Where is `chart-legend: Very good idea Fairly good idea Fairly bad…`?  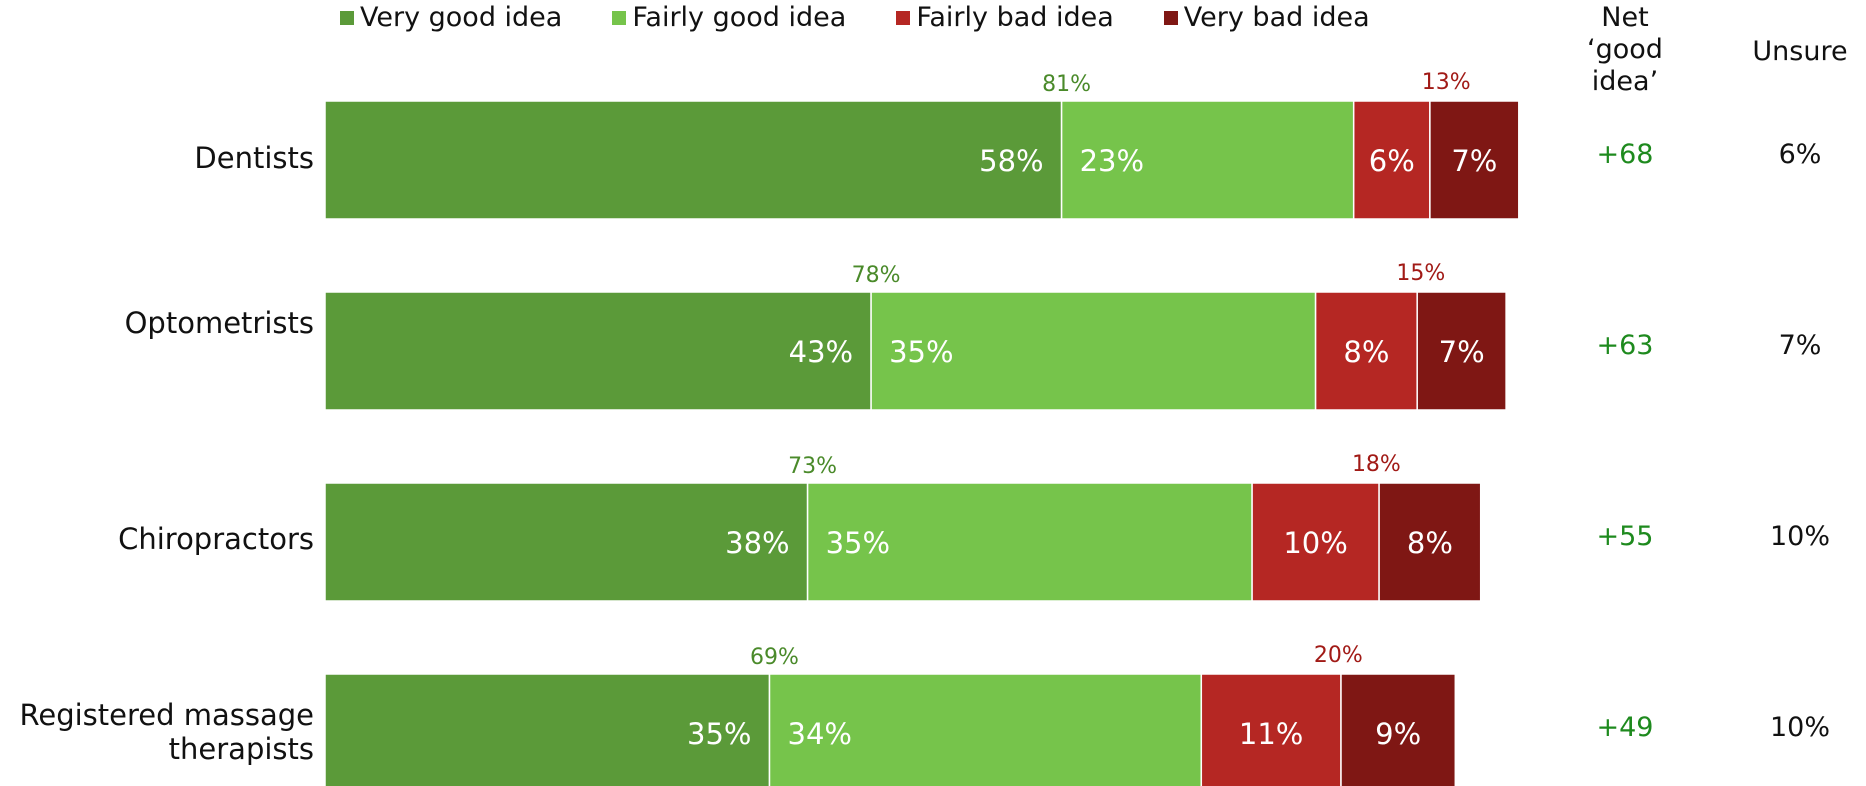
chart-legend: Very good idea Fairly good idea Fairly bad… is located at coordinates (880, 17).